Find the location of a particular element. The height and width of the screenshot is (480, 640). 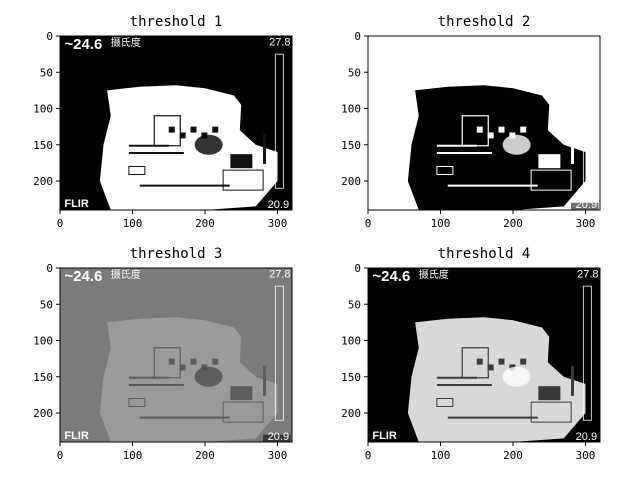

subplot-title: threshold 1 is located at coordinates (176, 22).